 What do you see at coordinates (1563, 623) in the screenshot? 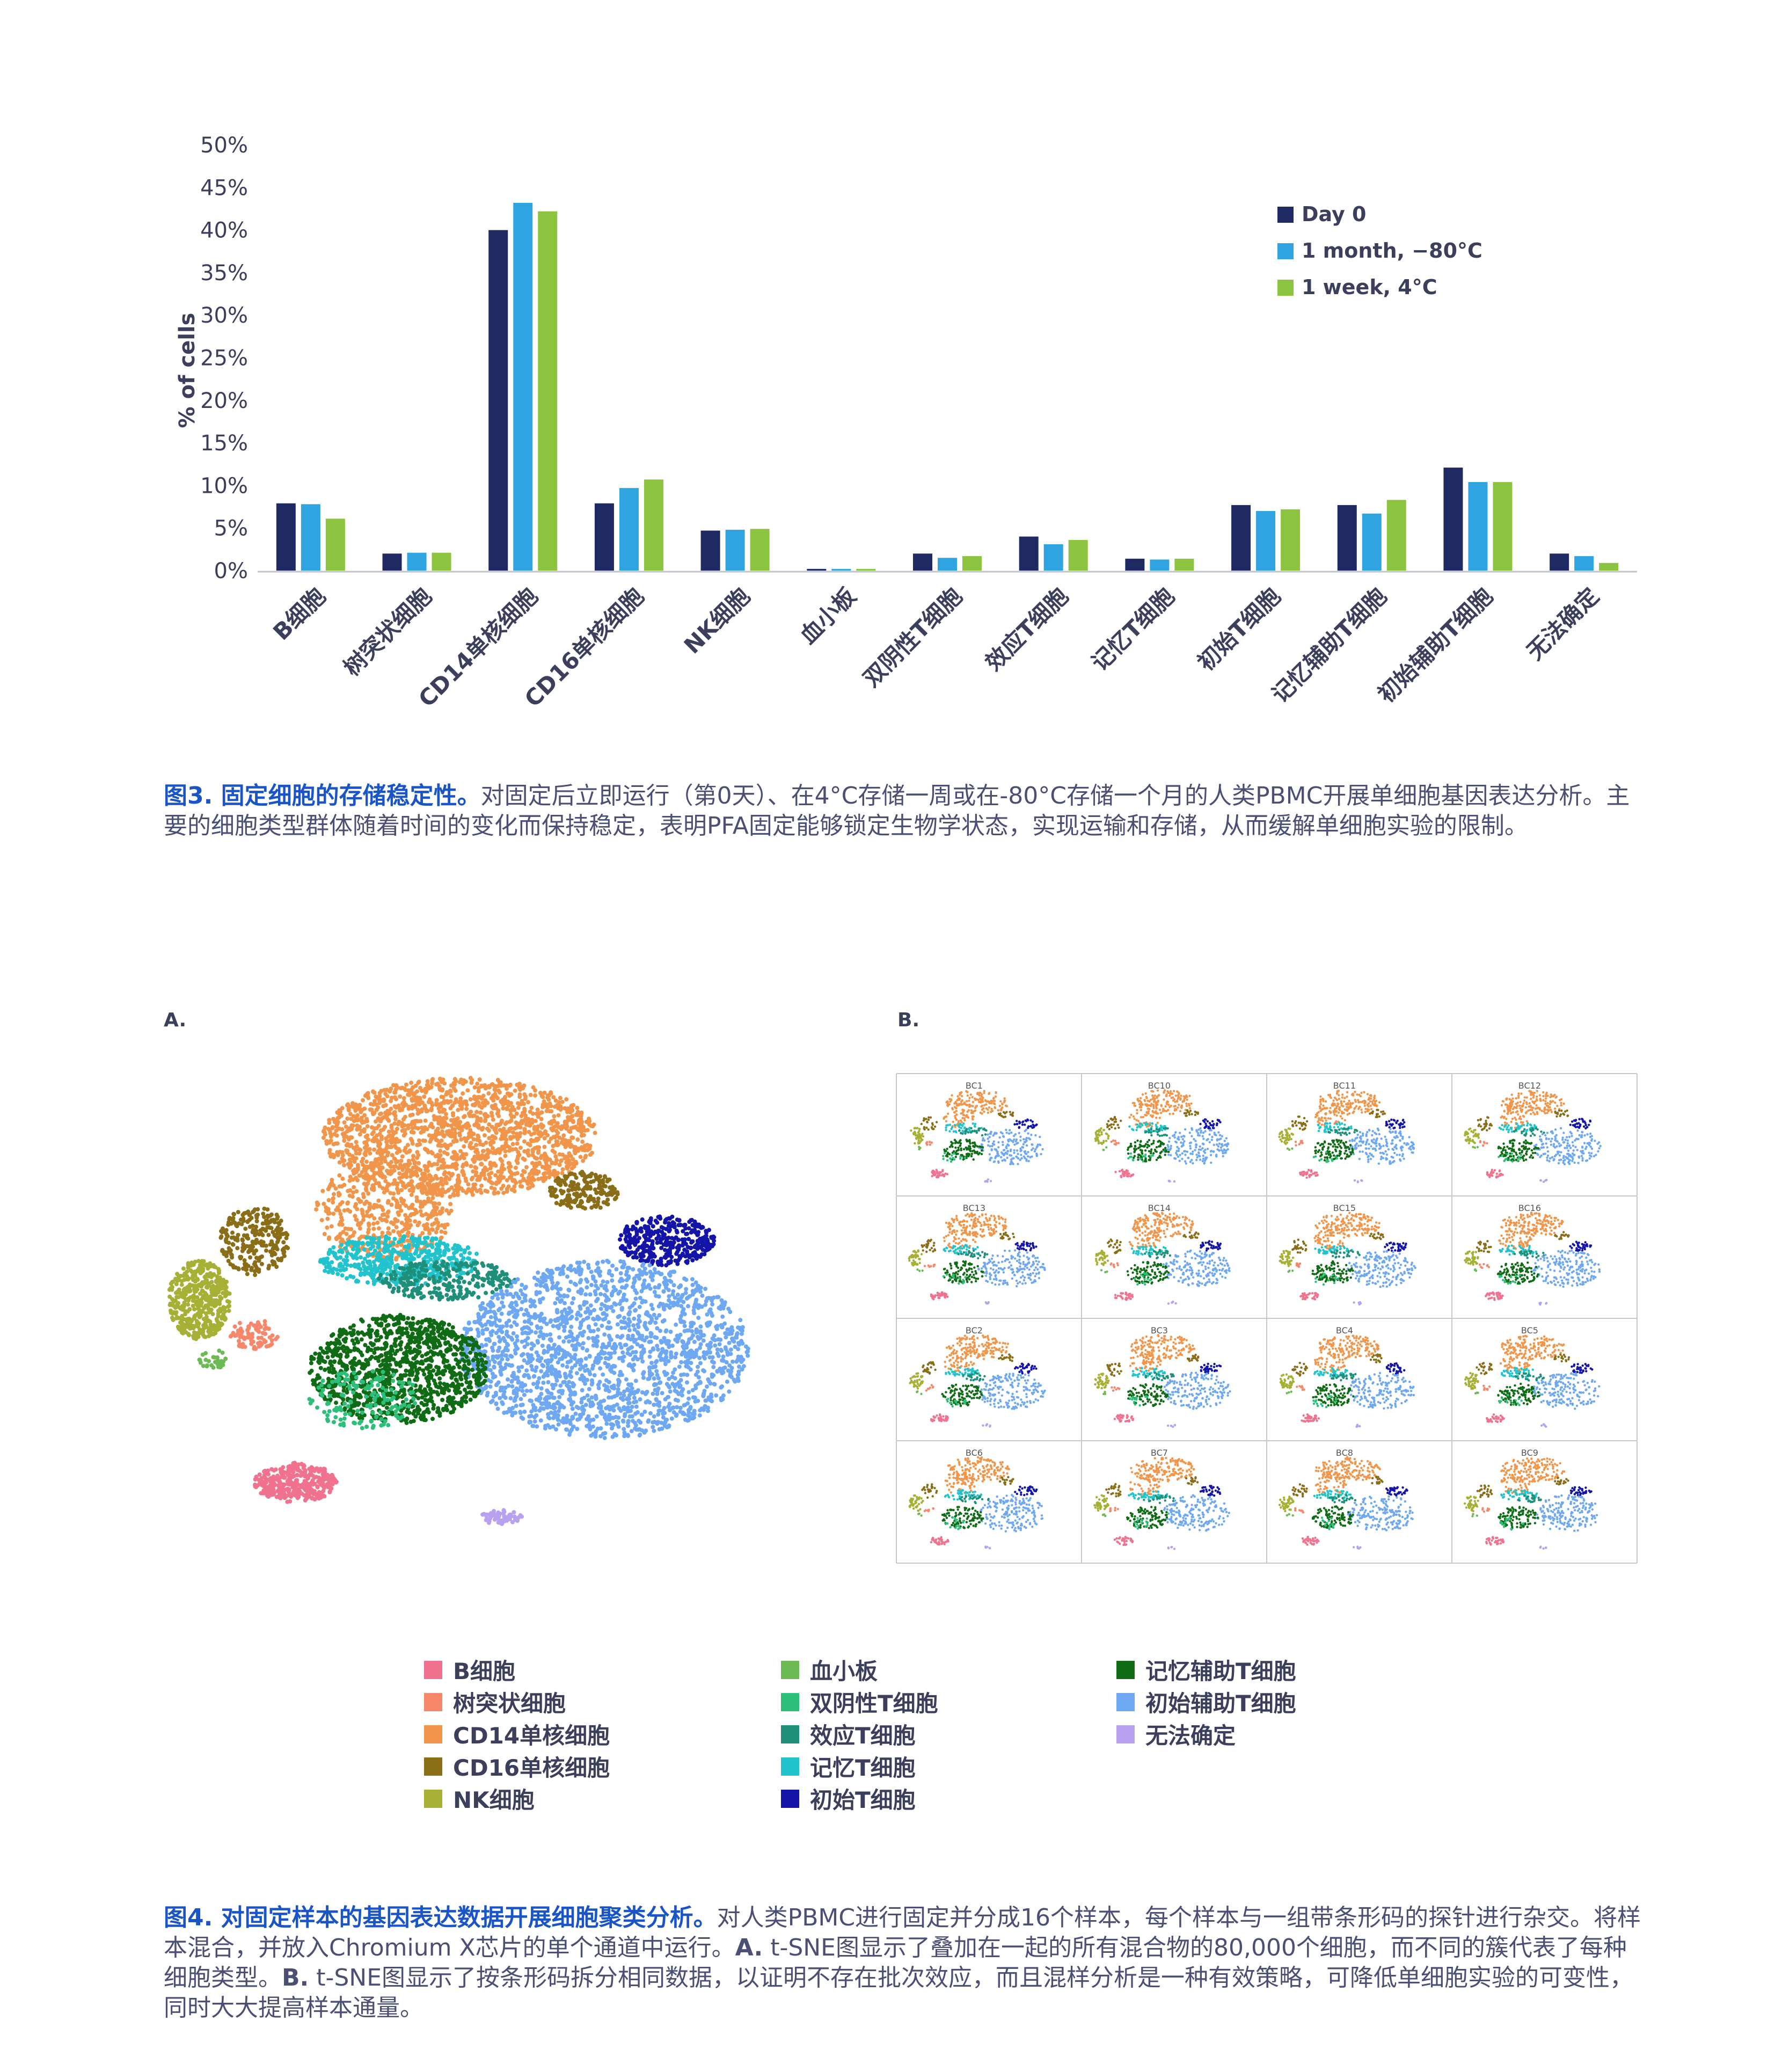
I see `x-tick-label: 无法确定` at bounding box center [1563, 623].